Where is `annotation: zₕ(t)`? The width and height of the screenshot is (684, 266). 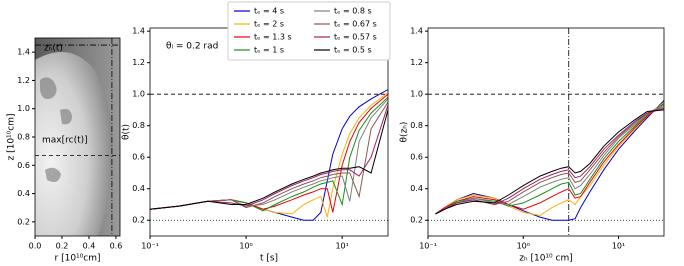 annotation: zₕ(t) is located at coordinates (53, 49).